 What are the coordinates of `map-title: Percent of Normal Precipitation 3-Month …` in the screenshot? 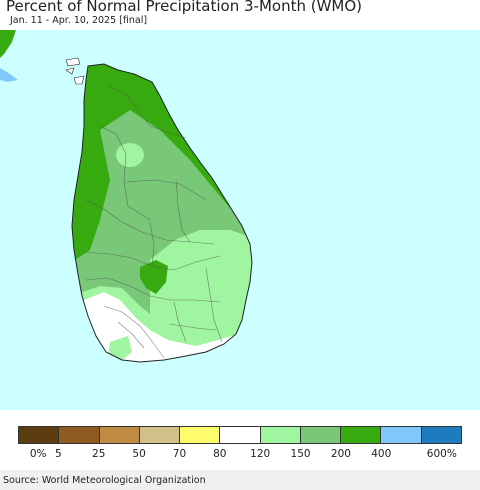 It's located at (184, 7).